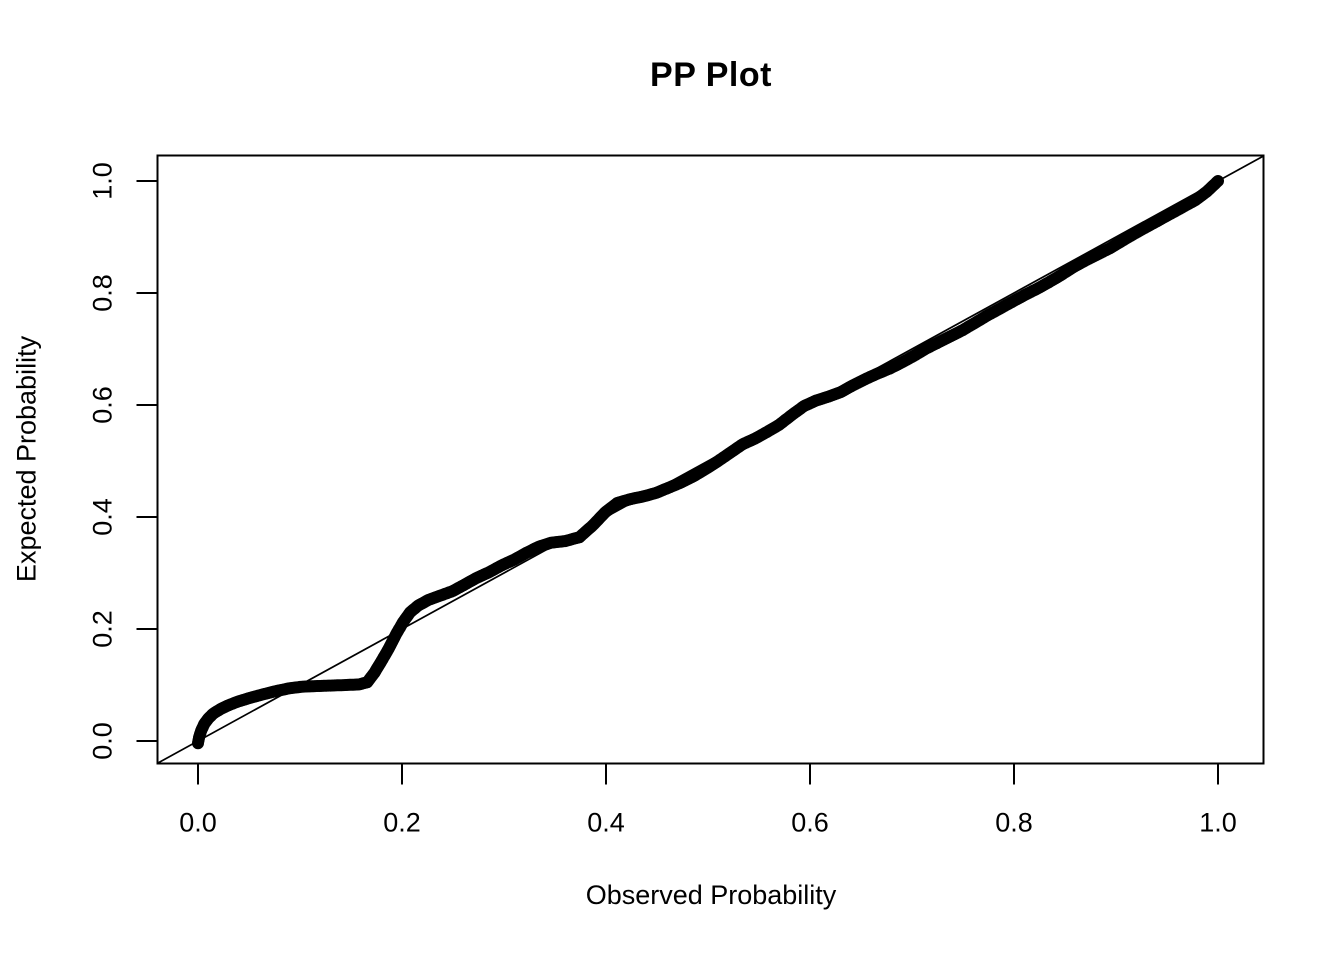 The height and width of the screenshot is (960, 1344). I want to click on x-tick-label: 0.0, so click(198, 823).